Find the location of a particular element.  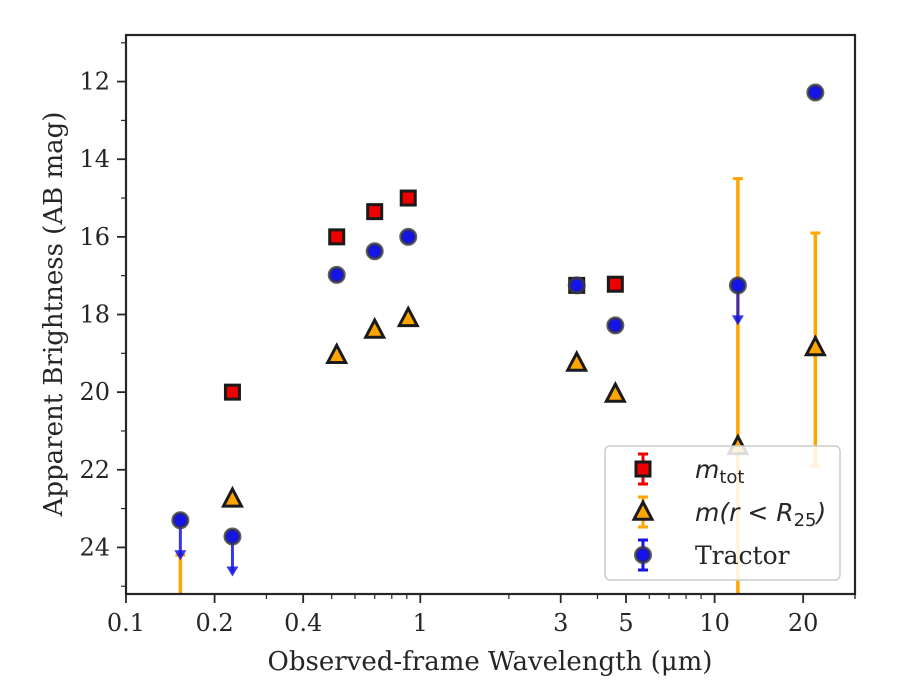

legend-label: m(r < R25) is located at coordinates (760, 514).